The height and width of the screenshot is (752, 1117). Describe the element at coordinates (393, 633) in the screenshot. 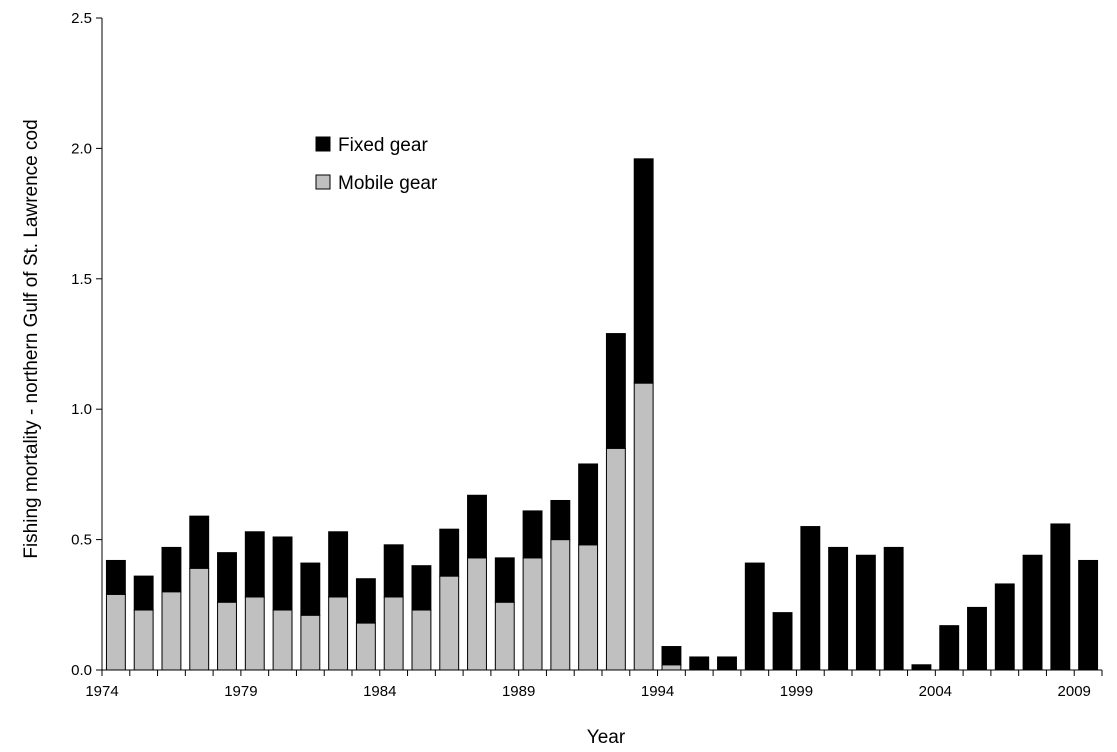

I see `bar-mobile-gear-1984` at that location.